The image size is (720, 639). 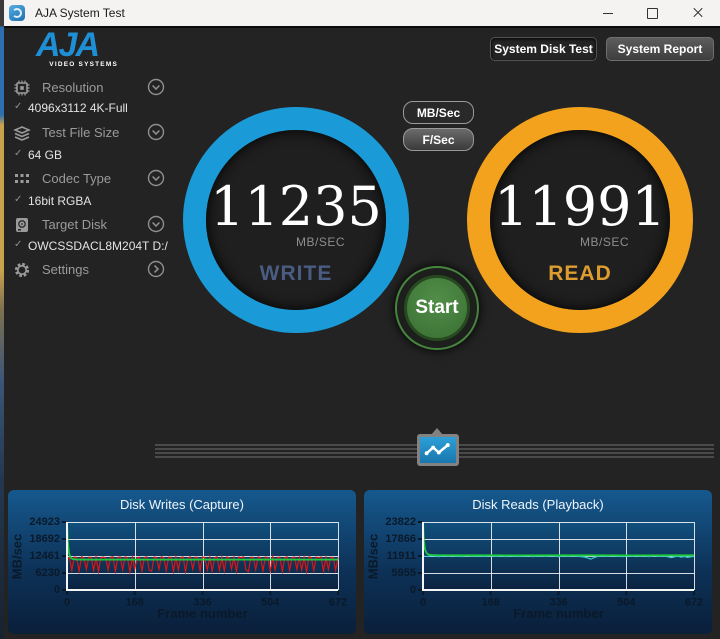 I want to click on write-speed-unit: MB/SEC, so click(x=320, y=242).